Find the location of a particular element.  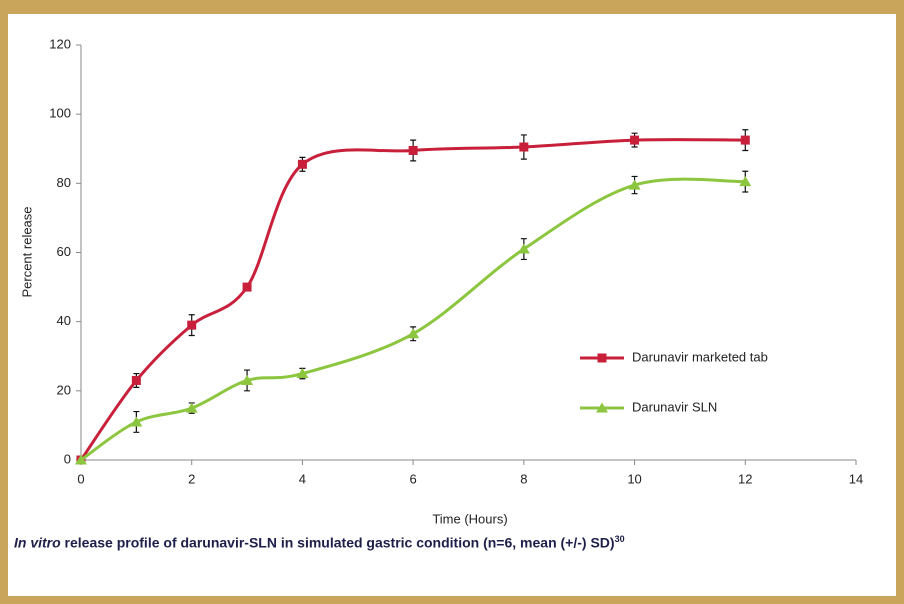

y-tick-label: 20 is located at coordinates (64, 389).